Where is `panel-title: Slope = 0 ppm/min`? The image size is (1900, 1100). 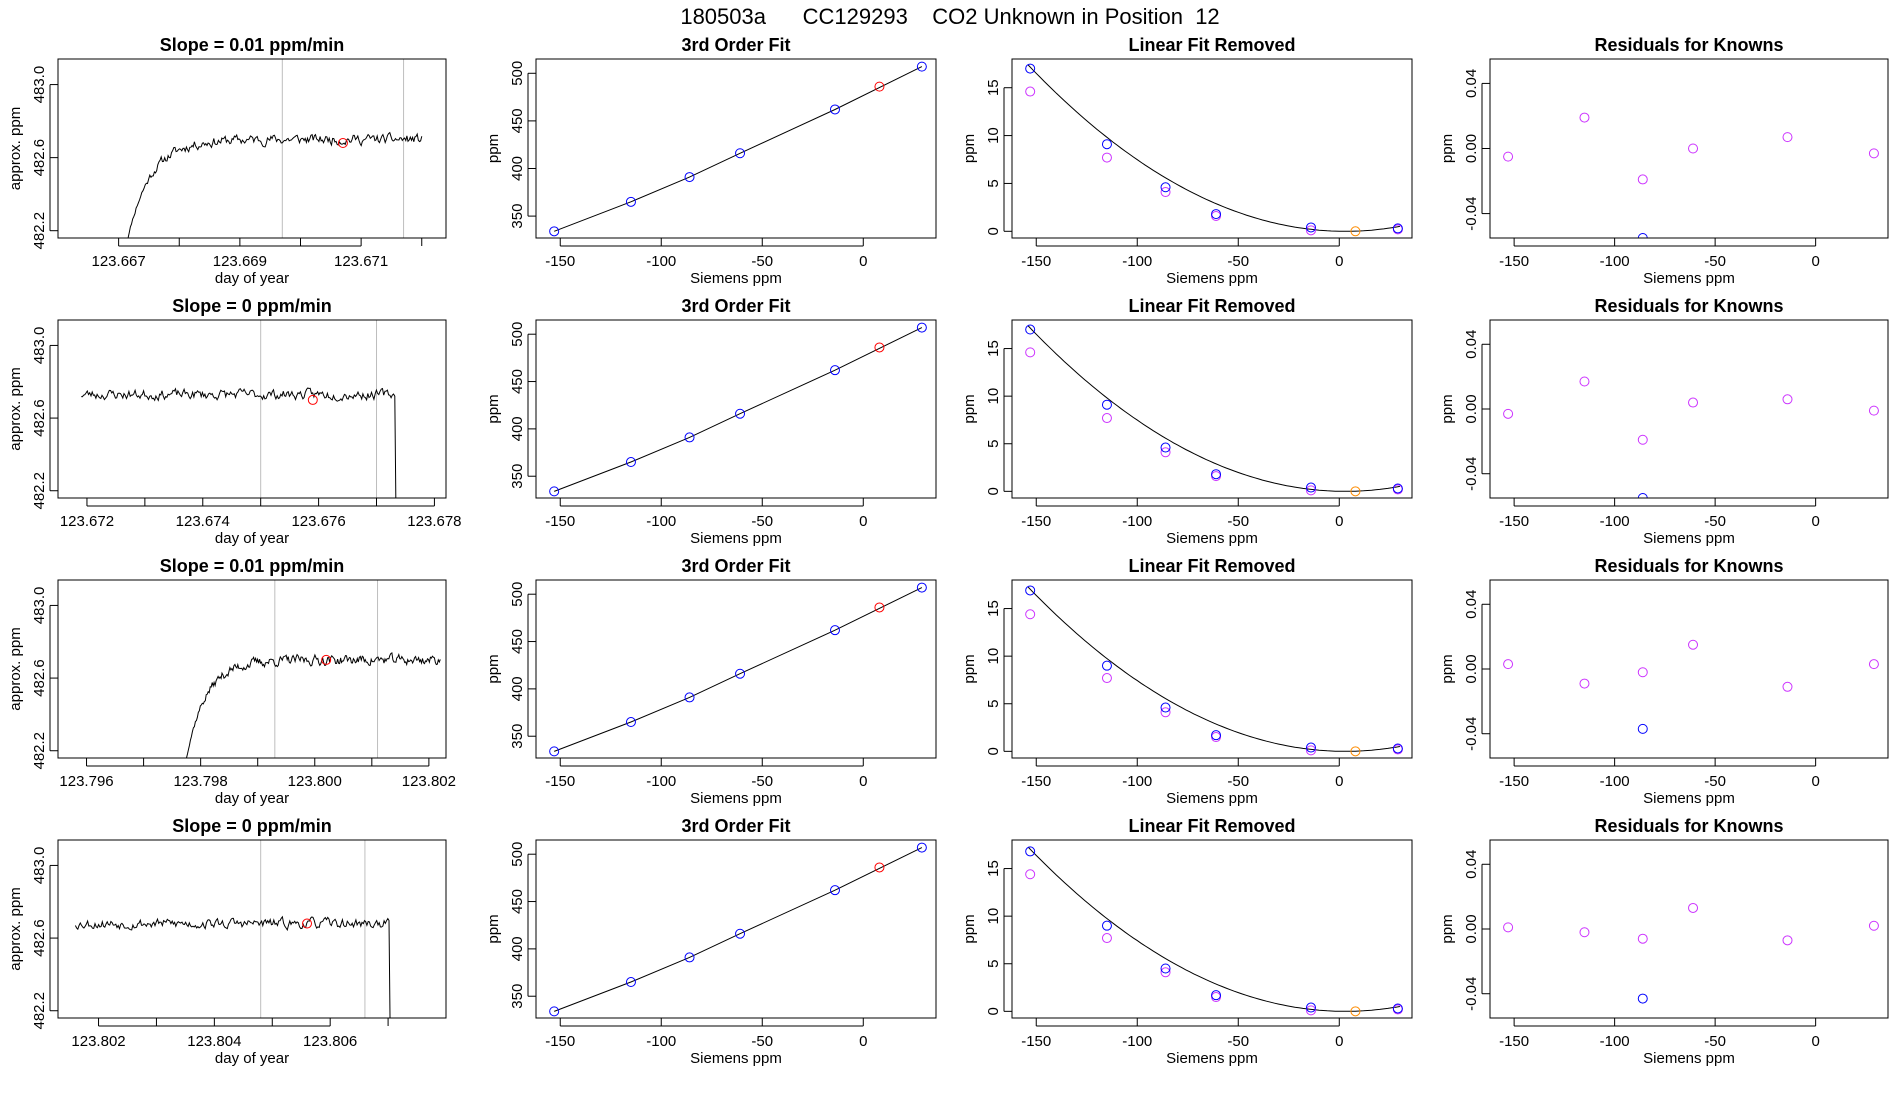
panel-title: Slope = 0 ppm/min is located at coordinates (252, 826).